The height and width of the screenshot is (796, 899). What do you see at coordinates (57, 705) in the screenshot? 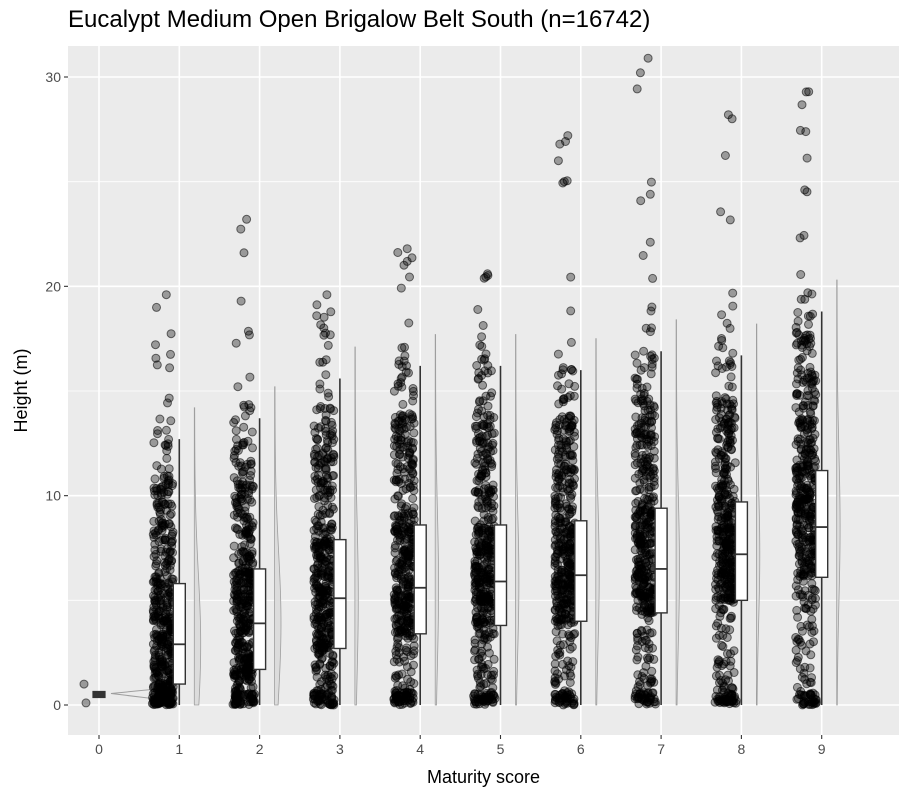
I see `y-tick-label: 0` at bounding box center [57, 705].